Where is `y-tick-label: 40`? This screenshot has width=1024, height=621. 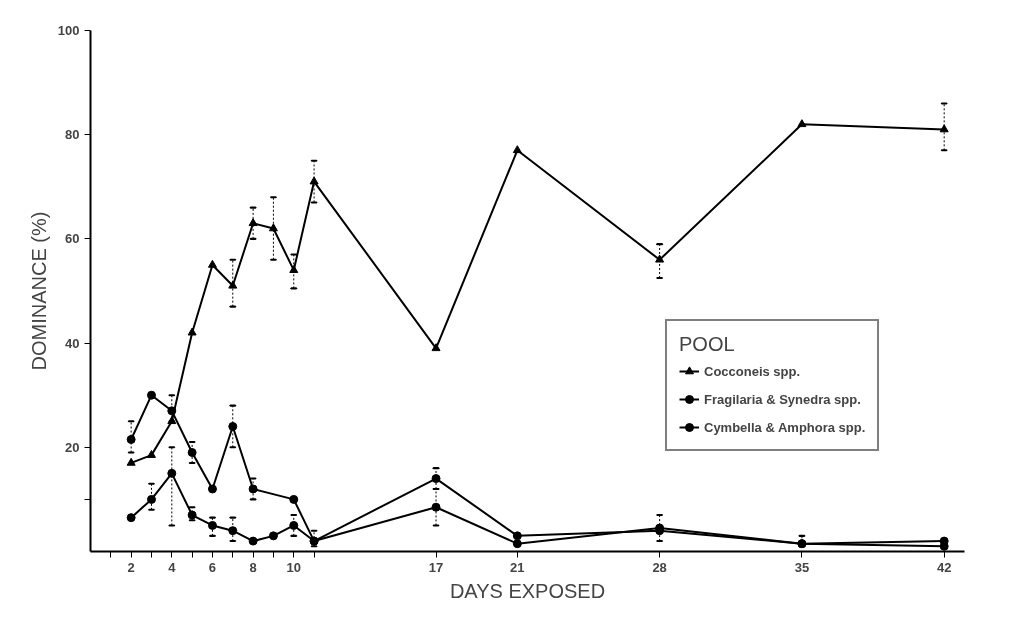
y-tick-label: 40 is located at coordinates (72, 343).